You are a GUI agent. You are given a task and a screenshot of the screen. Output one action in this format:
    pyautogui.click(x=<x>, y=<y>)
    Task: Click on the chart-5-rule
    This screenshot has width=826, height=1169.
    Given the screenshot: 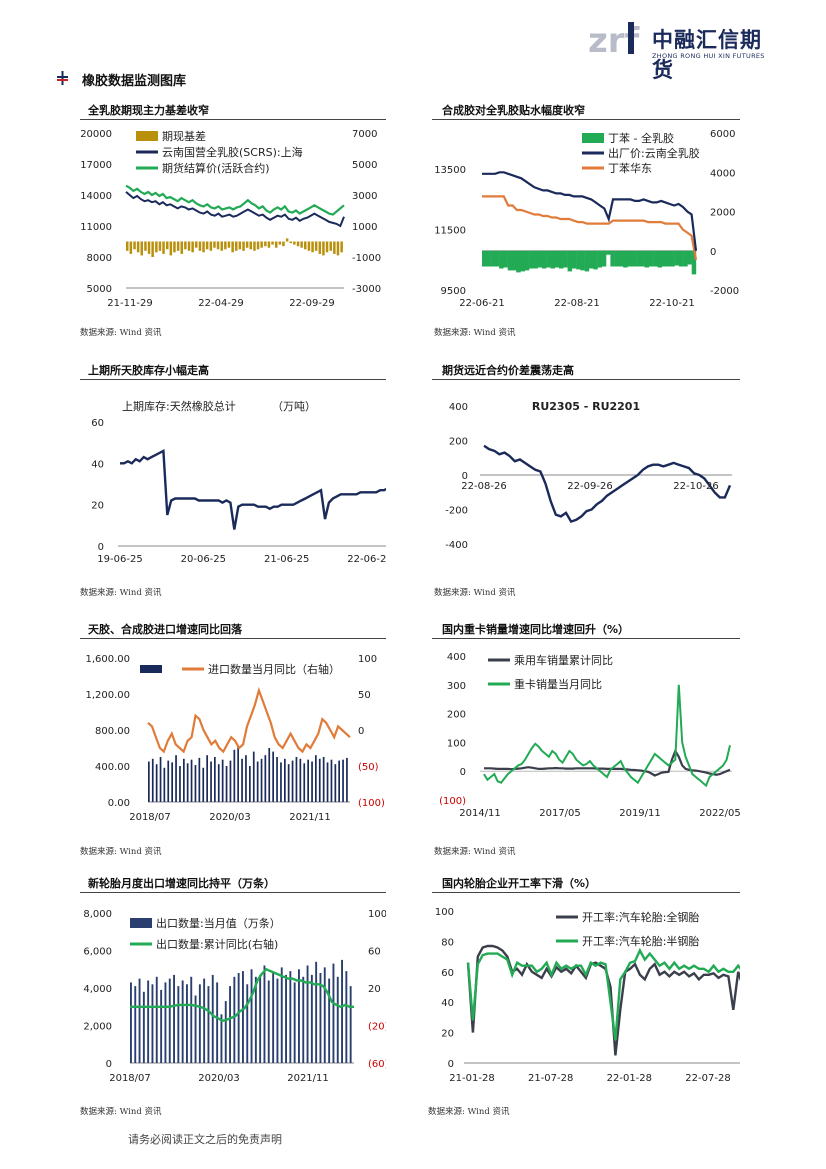 What is the action you would take?
    pyautogui.click(x=233, y=638)
    